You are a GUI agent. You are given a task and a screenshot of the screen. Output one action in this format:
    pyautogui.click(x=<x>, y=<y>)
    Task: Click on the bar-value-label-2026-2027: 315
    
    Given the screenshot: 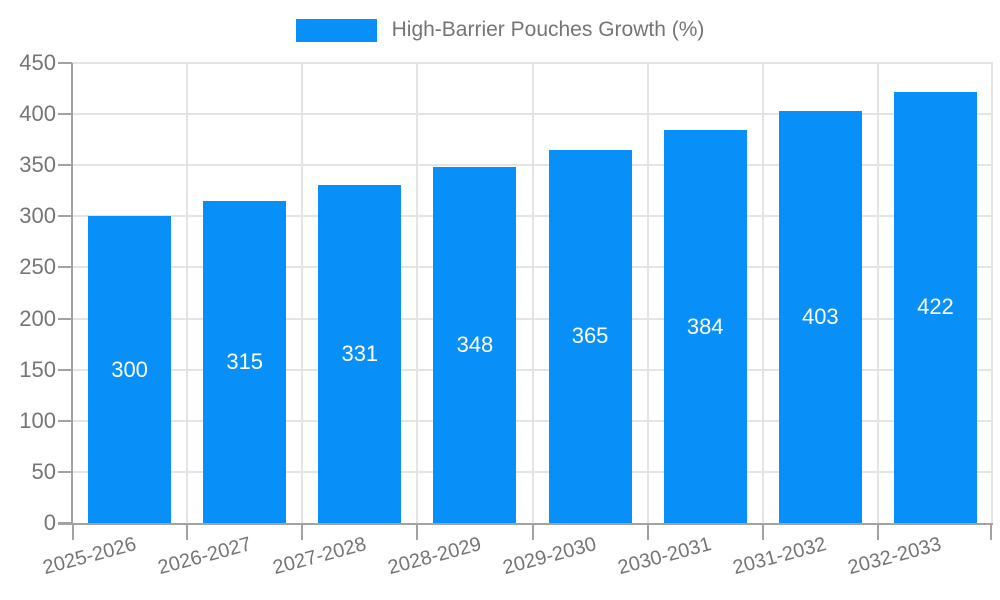 What is the action you would take?
    pyautogui.click(x=245, y=361)
    